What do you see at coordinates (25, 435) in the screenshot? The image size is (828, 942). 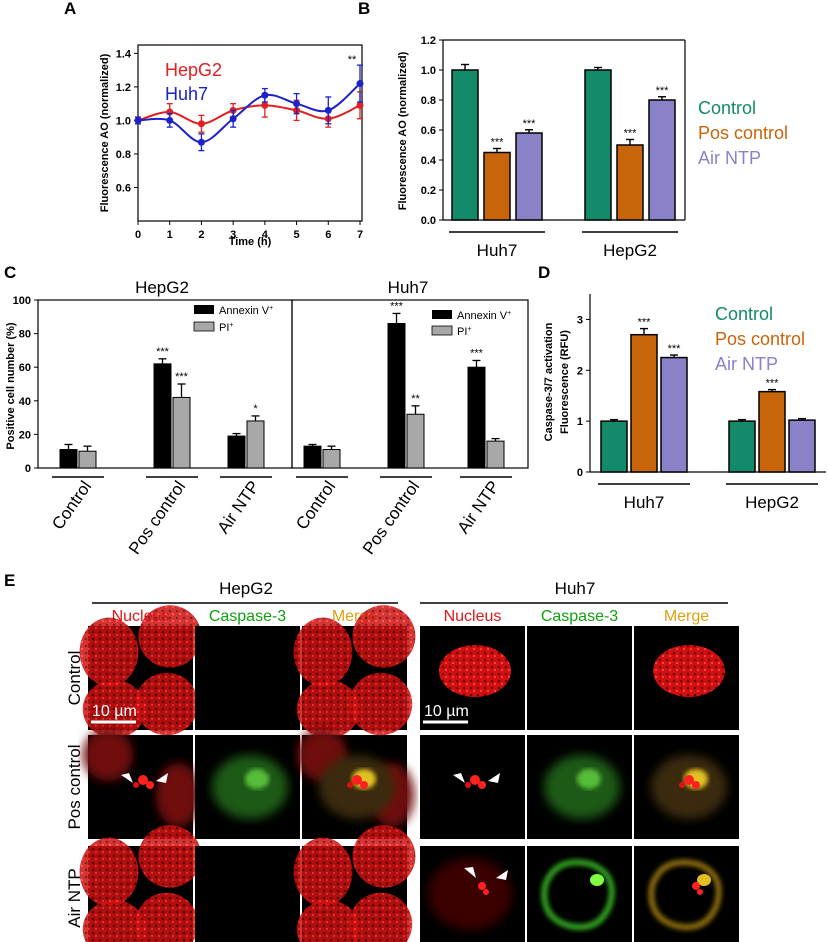 I see `panel-c-y-tick-label: 20` at bounding box center [25, 435].